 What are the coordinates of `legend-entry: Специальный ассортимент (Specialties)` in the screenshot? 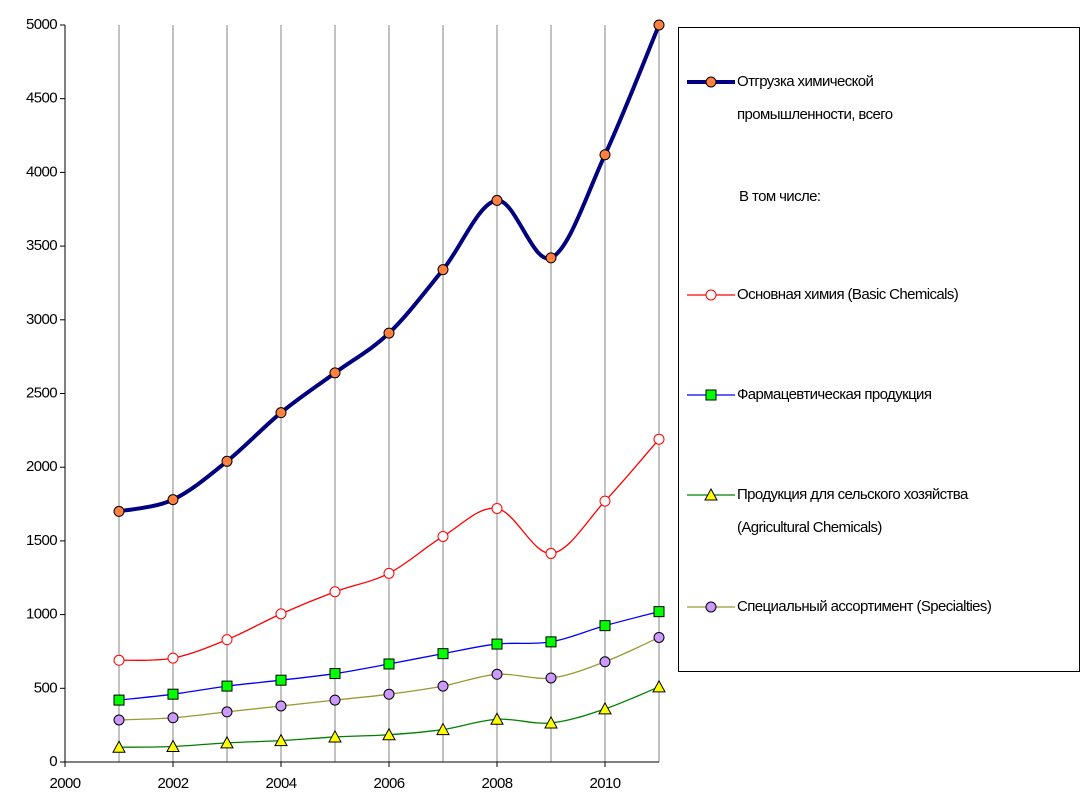 It's located at (839, 610).